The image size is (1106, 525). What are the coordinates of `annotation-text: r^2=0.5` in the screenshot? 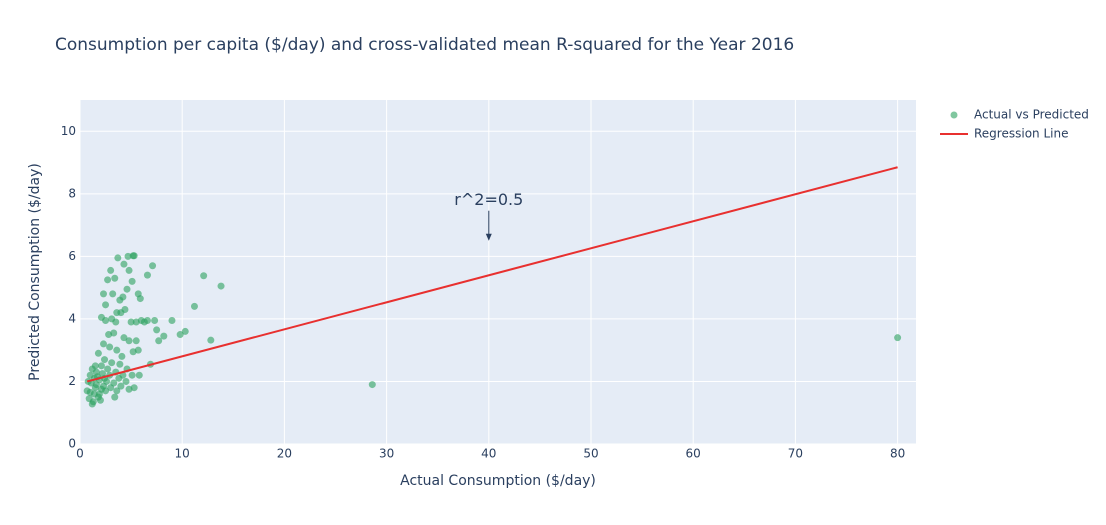 It's located at (488, 199).